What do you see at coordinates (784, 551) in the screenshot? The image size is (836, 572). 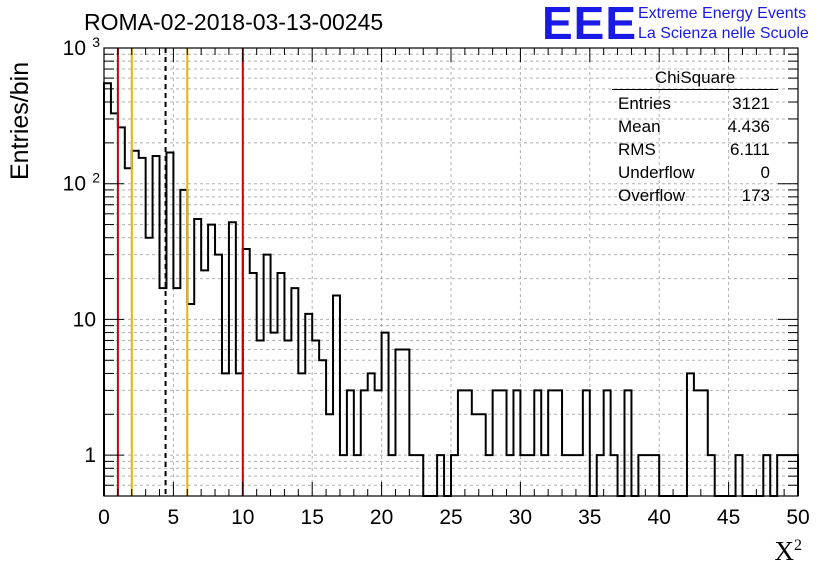 I see `x-axis-label-text: X` at bounding box center [784, 551].